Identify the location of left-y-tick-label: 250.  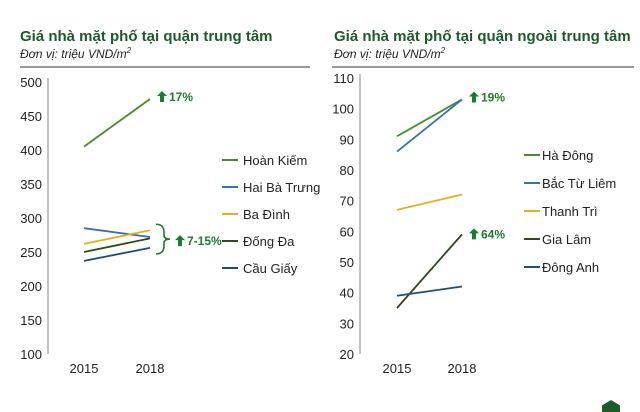
(31, 252).